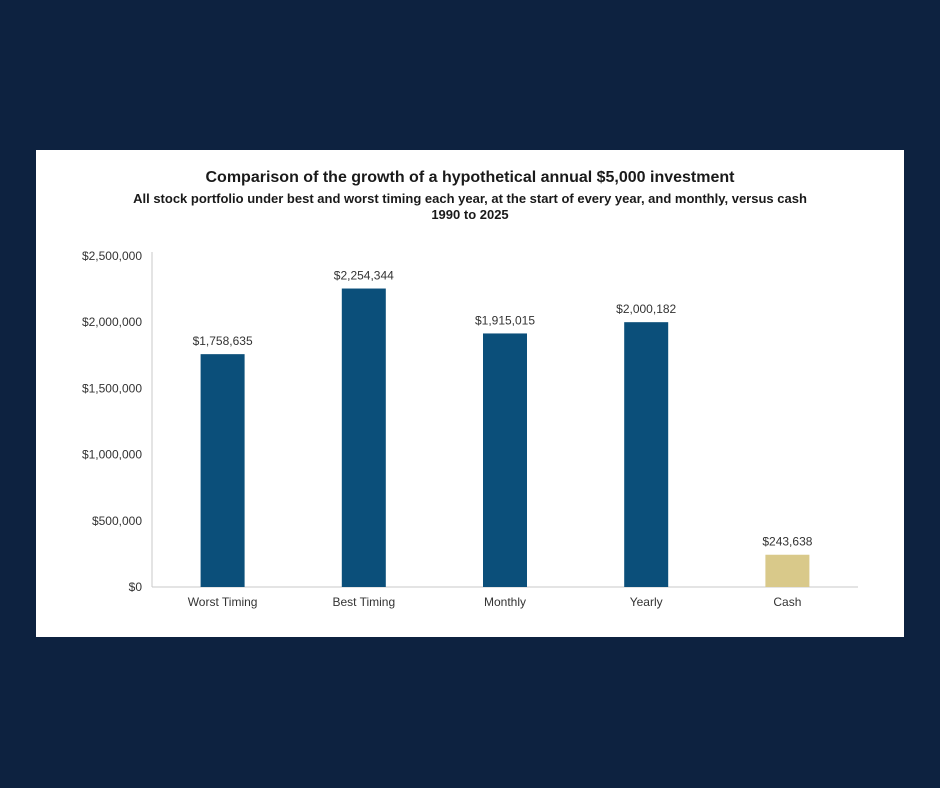 The width and height of the screenshot is (940, 788). Describe the element at coordinates (112, 322) in the screenshot. I see `y-tick-label: $2,000,000` at that location.